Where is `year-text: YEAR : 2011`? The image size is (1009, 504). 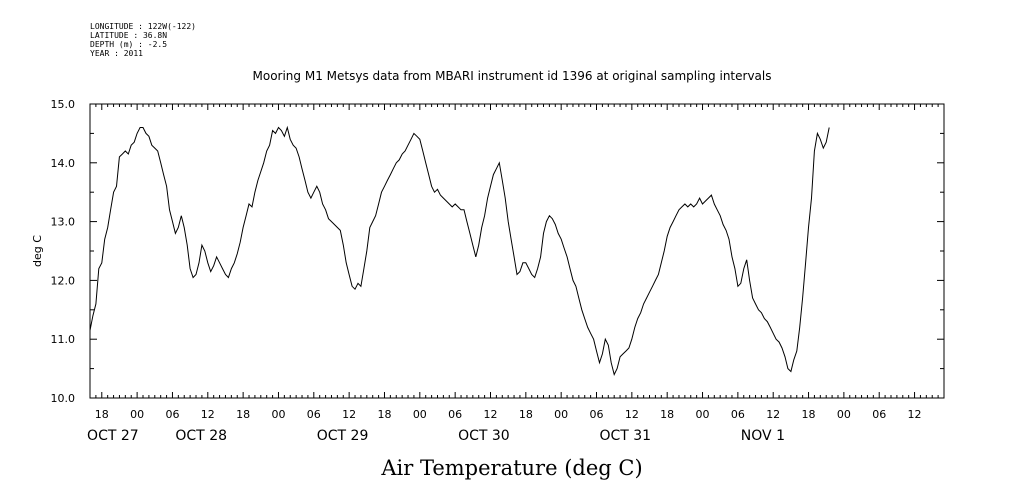
year-text: YEAR : 2011 is located at coordinates (116, 53).